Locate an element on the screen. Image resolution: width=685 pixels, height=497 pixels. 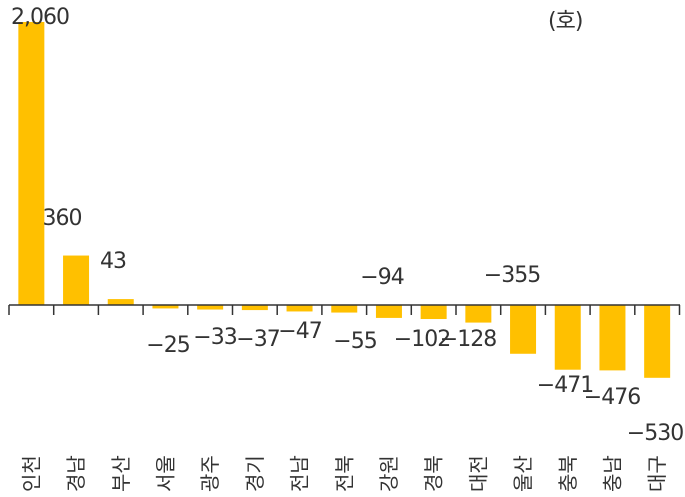
data-label: 360 is located at coordinates (62, 218).